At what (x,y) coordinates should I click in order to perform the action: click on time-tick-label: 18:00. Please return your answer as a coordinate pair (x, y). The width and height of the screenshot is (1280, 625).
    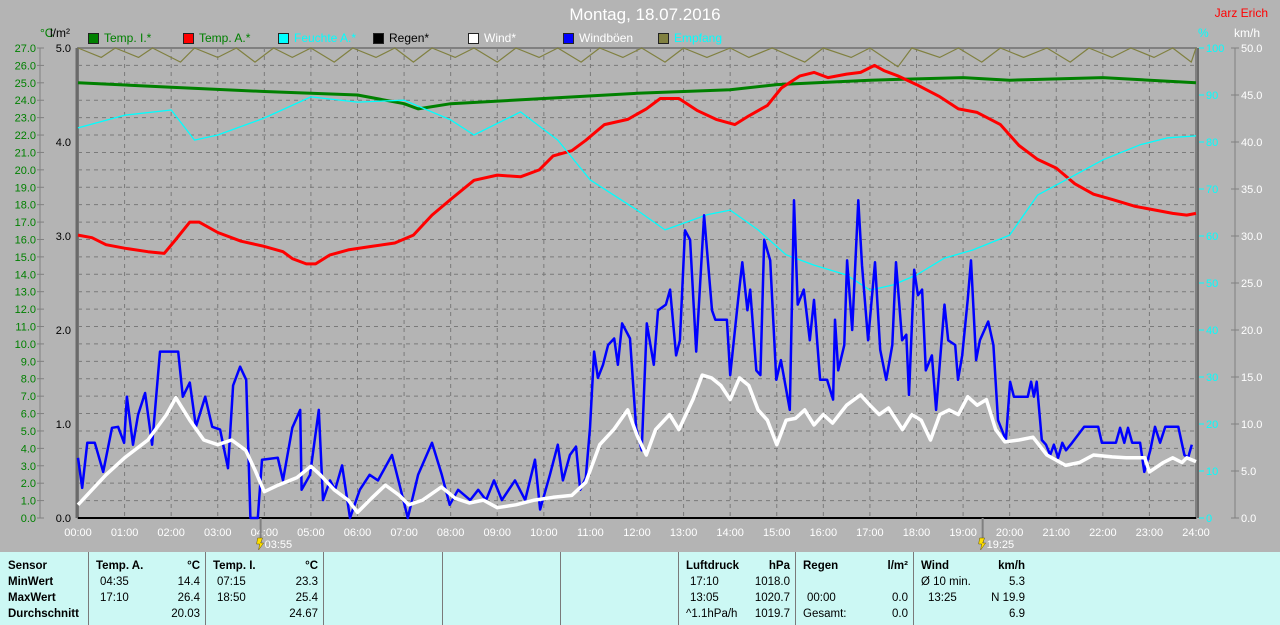
    Looking at the image, I should click on (917, 533).